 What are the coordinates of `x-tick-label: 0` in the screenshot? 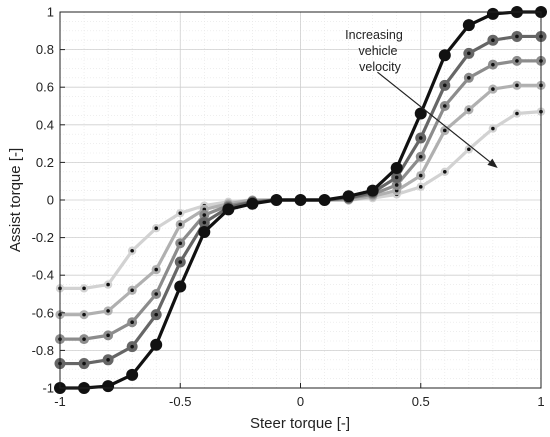 It's located at (300, 401).